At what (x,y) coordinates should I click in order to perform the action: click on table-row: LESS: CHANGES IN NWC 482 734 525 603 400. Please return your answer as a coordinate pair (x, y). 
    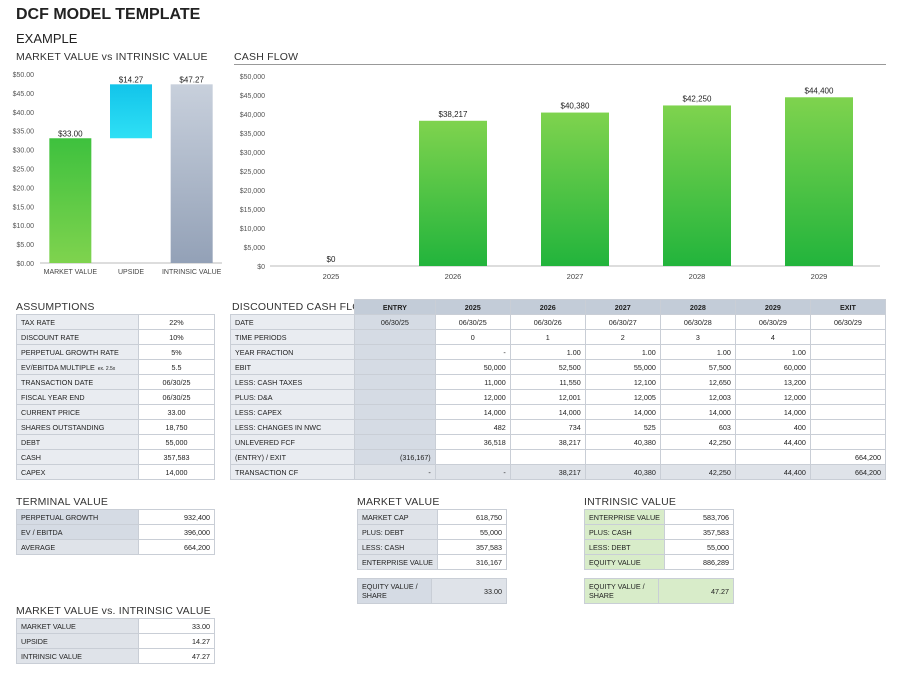
    Looking at the image, I should click on (558, 427).